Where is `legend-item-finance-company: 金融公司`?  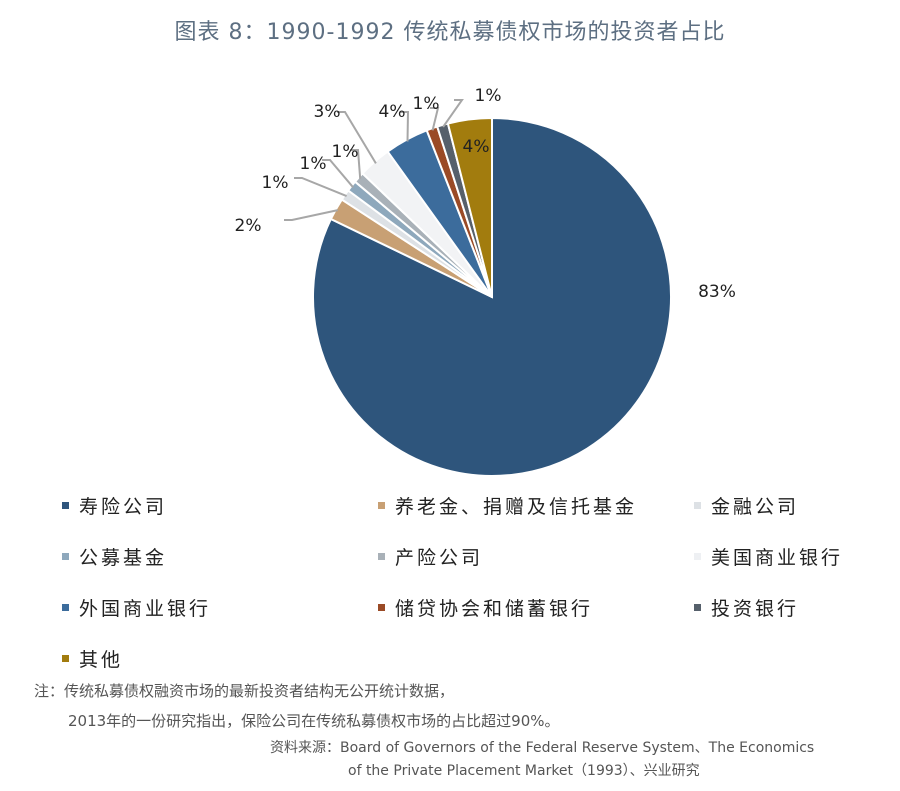 legend-item-finance-company: 金融公司 is located at coordinates (746, 505).